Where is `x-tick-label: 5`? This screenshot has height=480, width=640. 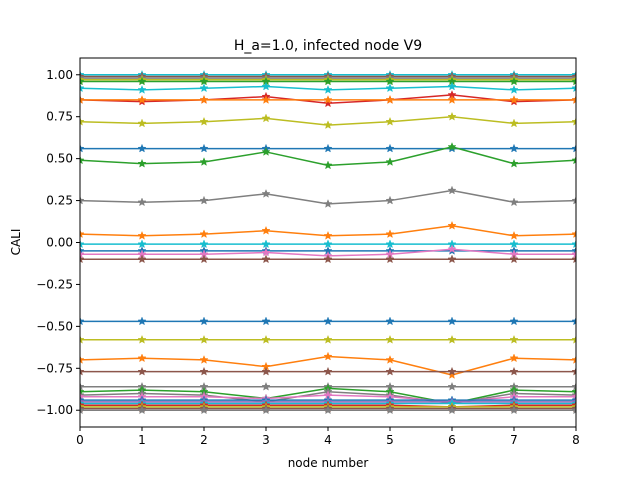
x-tick-label: 5 is located at coordinates (390, 440).